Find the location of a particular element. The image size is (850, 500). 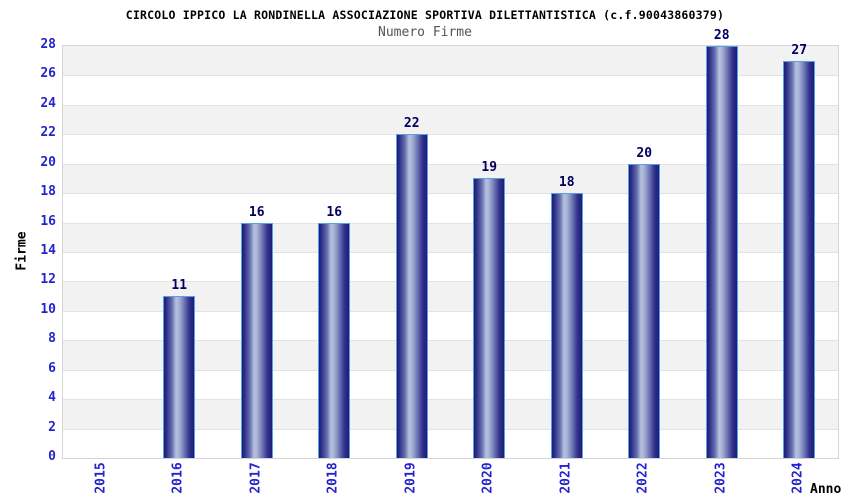

y-tick-label: 20 is located at coordinates (48, 162).